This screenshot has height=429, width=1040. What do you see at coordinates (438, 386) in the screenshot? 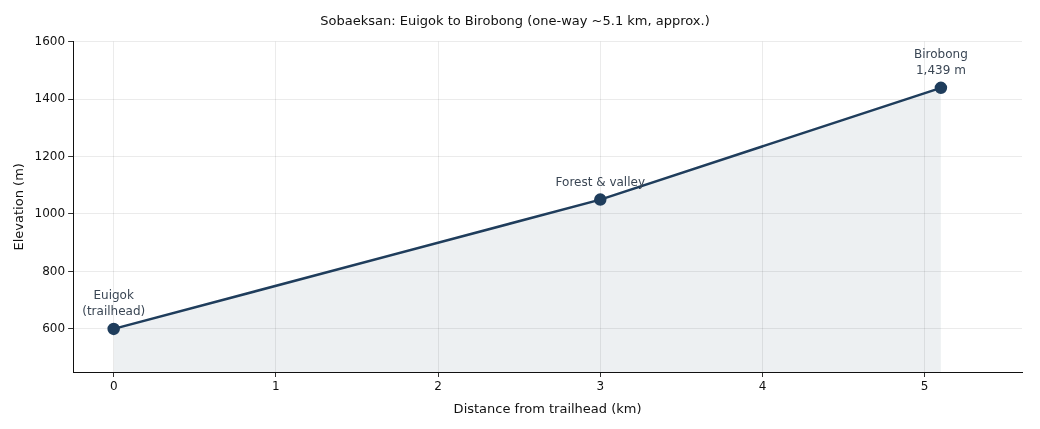
I see `x-tick-label: 2` at bounding box center [438, 386].